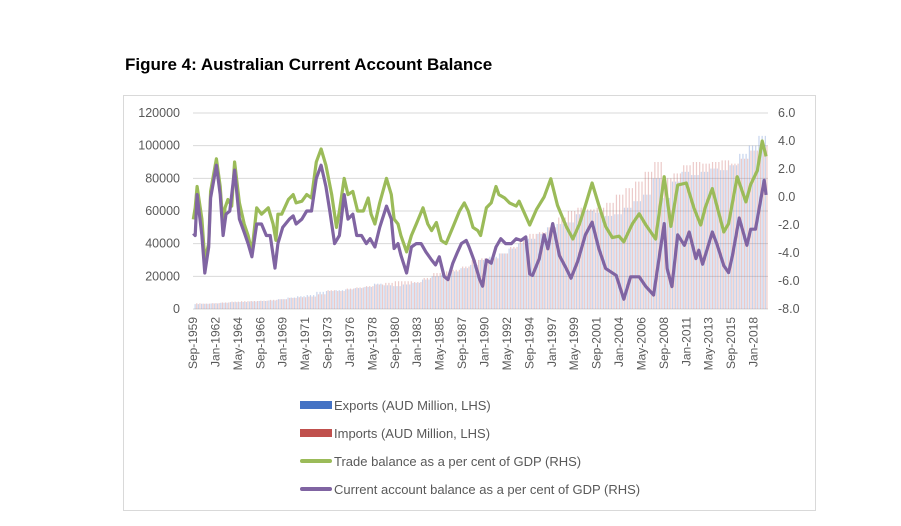  What do you see at coordinates (484, 342) in the screenshot?
I see `x-axis-tick-label: Jan-1990` at bounding box center [484, 342].